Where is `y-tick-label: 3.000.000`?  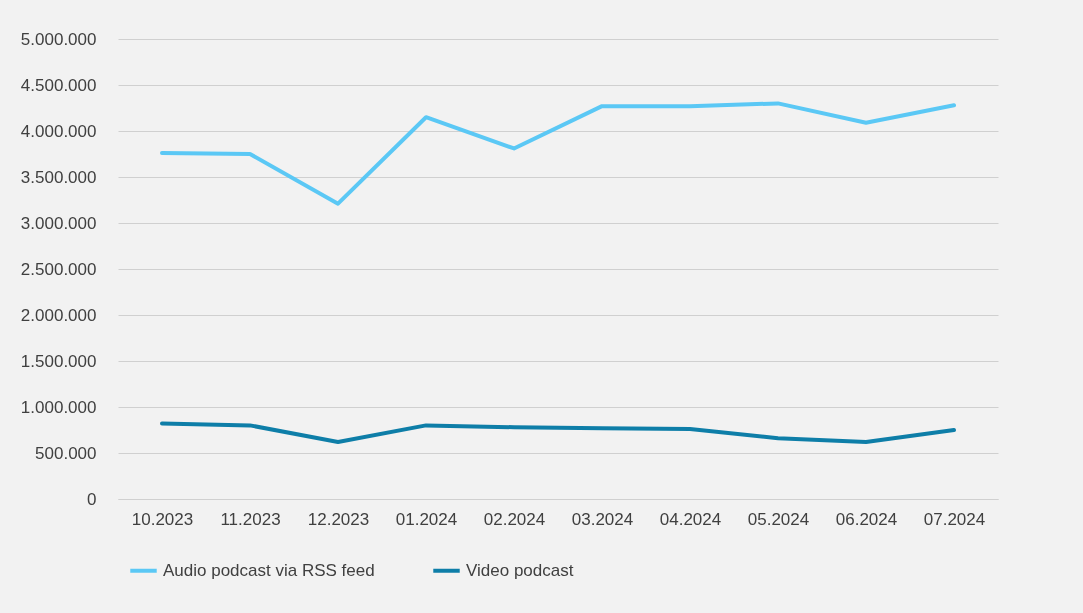
y-tick-label: 3.000.000 is located at coordinates (58, 223).